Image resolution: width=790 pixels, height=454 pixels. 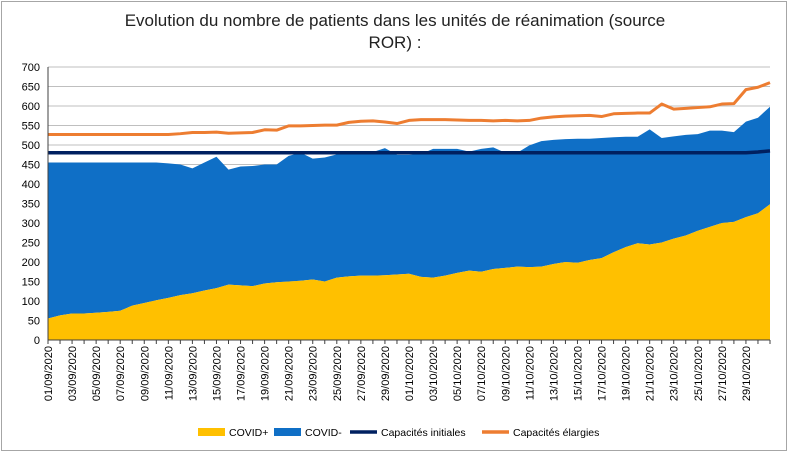 What do you see at coordinates (31, 224) in the screenshot?
I see `y-tick-label-300: 300` at bounding box center [31, 224].